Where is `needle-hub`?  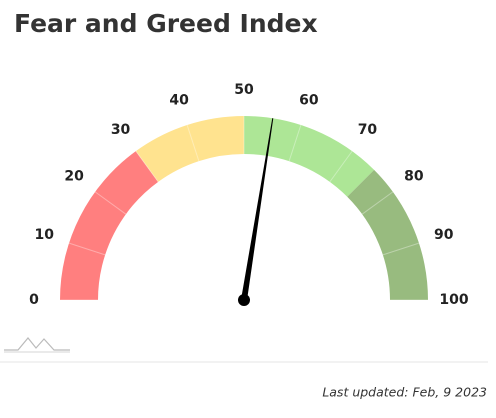
needle-hub is located at coordinates (244, 300).